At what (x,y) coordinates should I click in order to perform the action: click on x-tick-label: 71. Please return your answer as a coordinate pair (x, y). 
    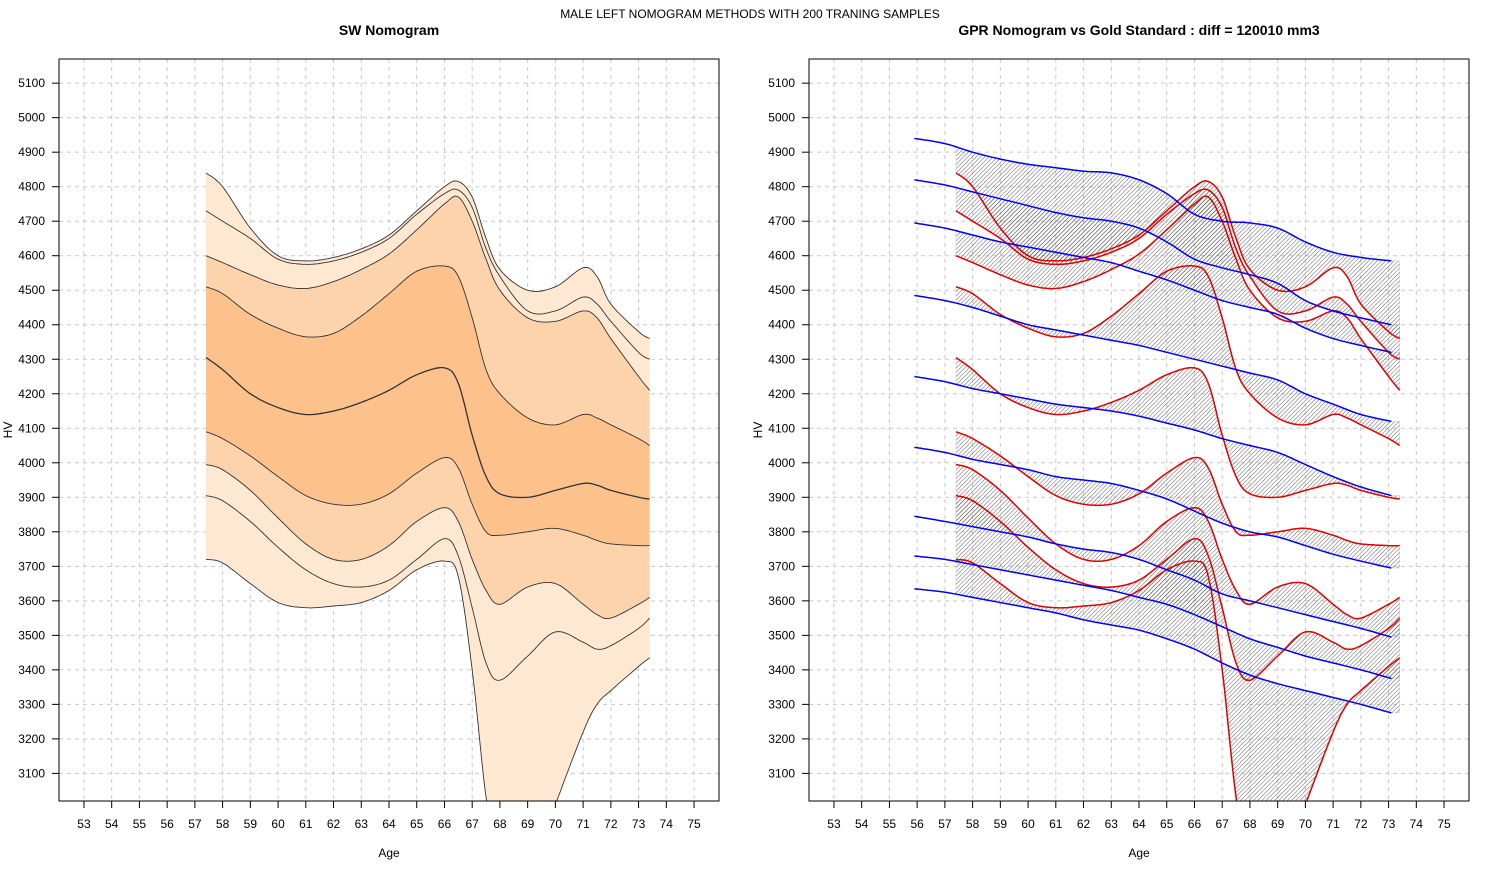
    Looking at the image, I should click on (1333, 824).